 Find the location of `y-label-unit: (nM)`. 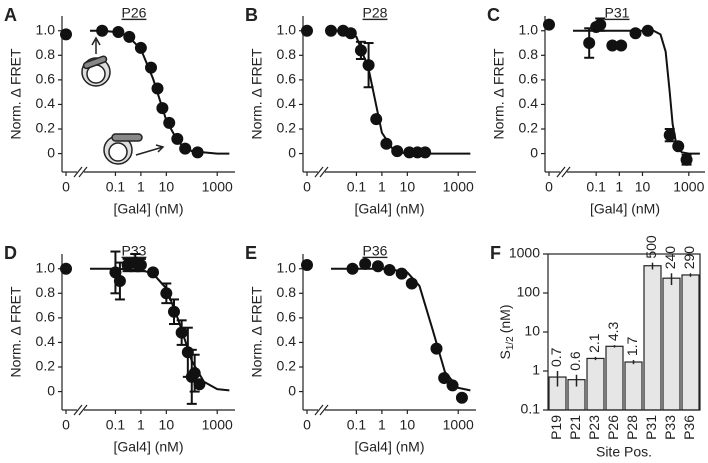

y-label-unit: (nM) is located at coordinates (505, 318).